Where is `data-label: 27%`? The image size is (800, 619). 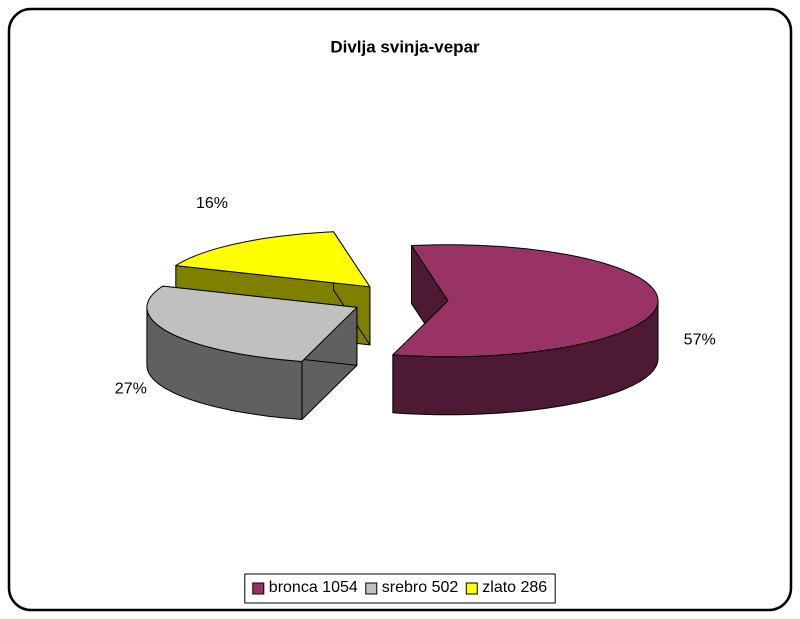 data-label: 27% is located at coordinates (131, 388).